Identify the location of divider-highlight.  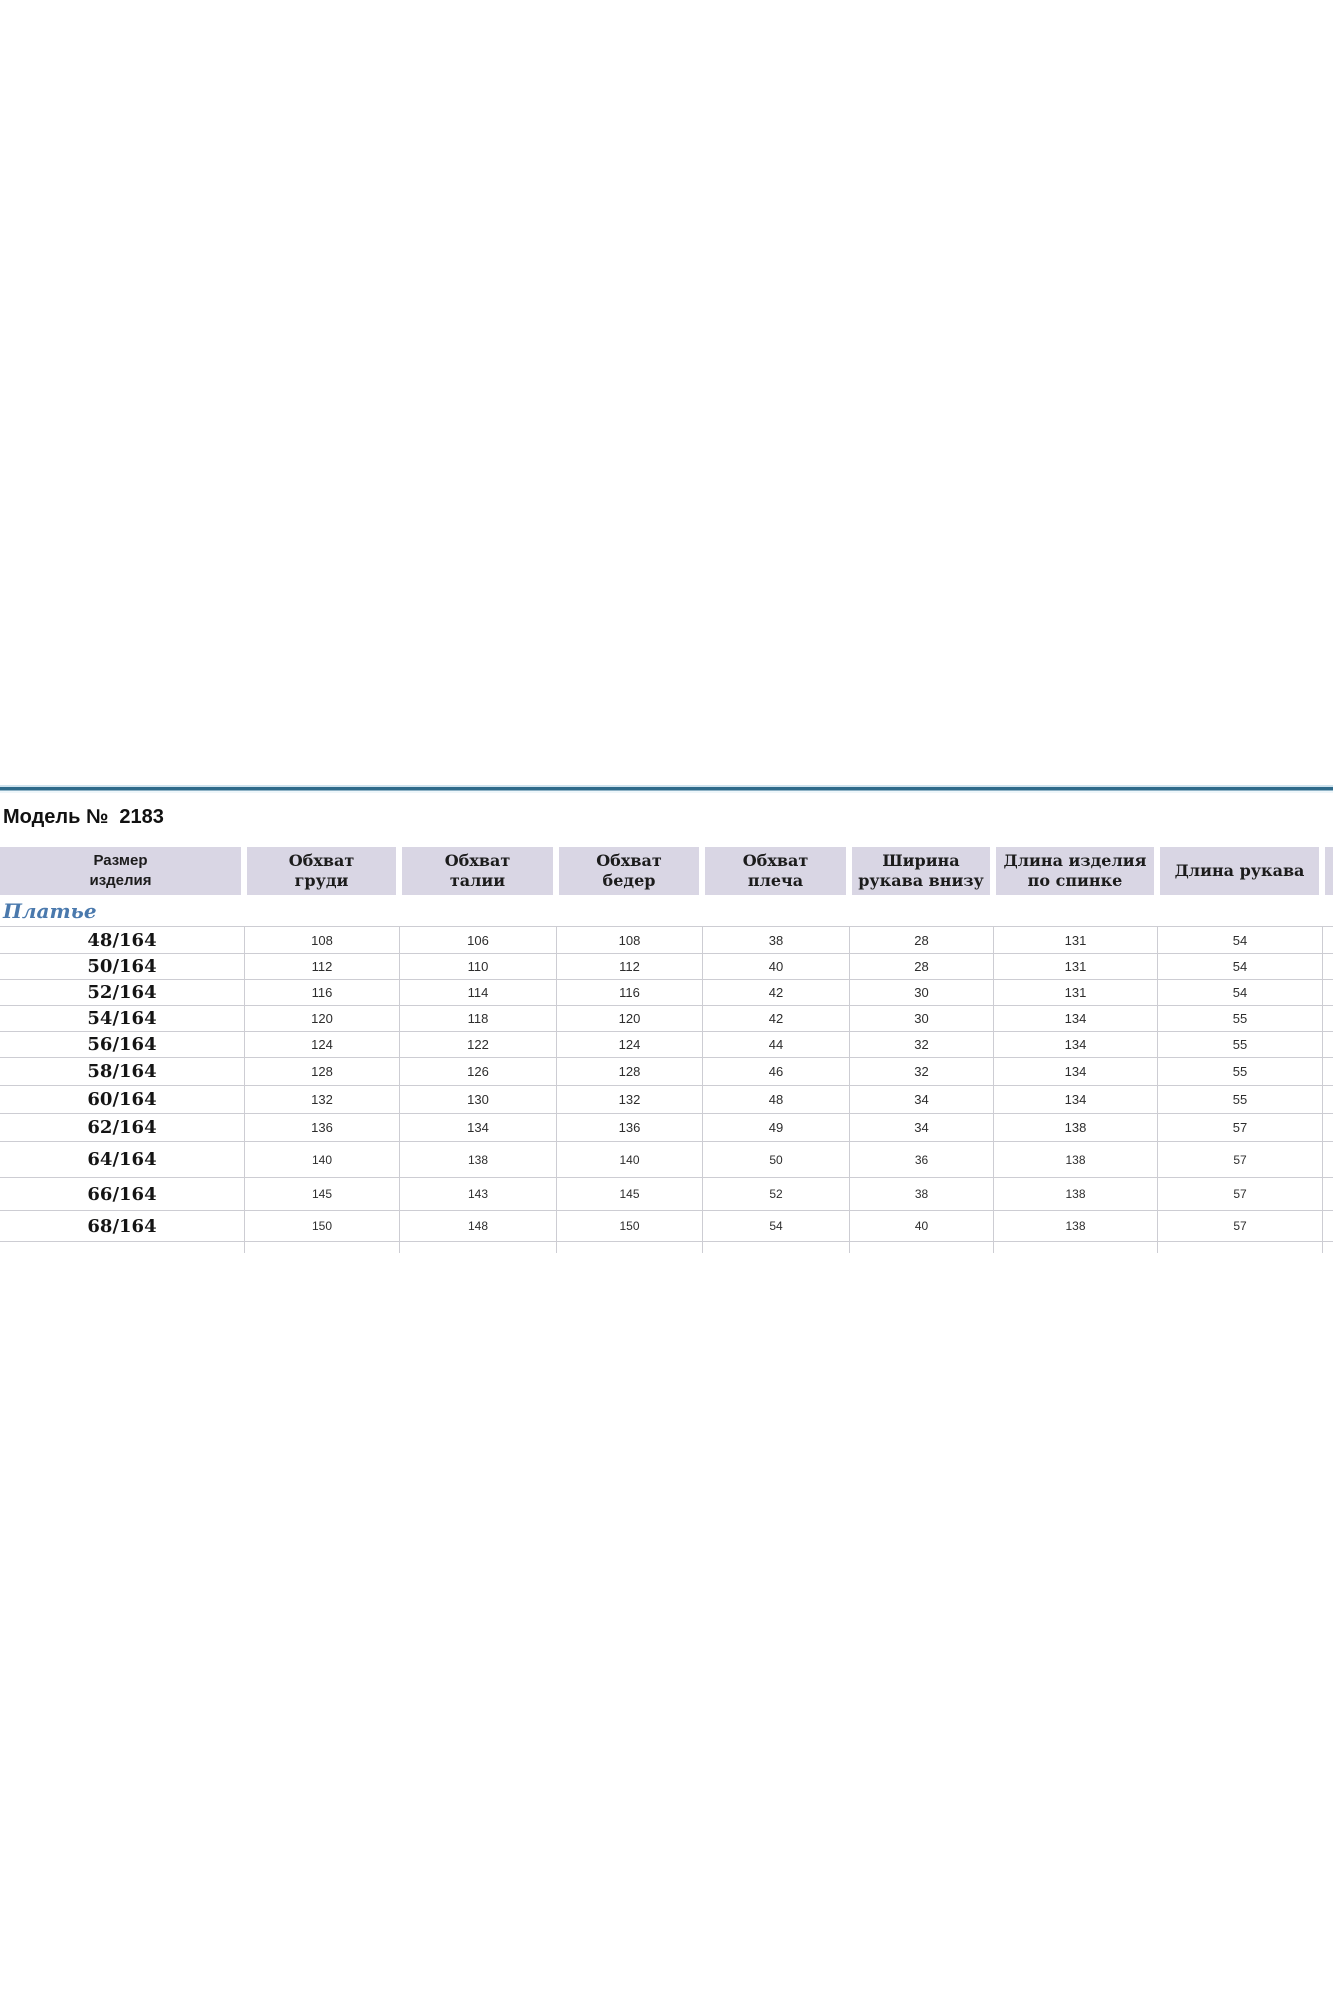
(666, 786).